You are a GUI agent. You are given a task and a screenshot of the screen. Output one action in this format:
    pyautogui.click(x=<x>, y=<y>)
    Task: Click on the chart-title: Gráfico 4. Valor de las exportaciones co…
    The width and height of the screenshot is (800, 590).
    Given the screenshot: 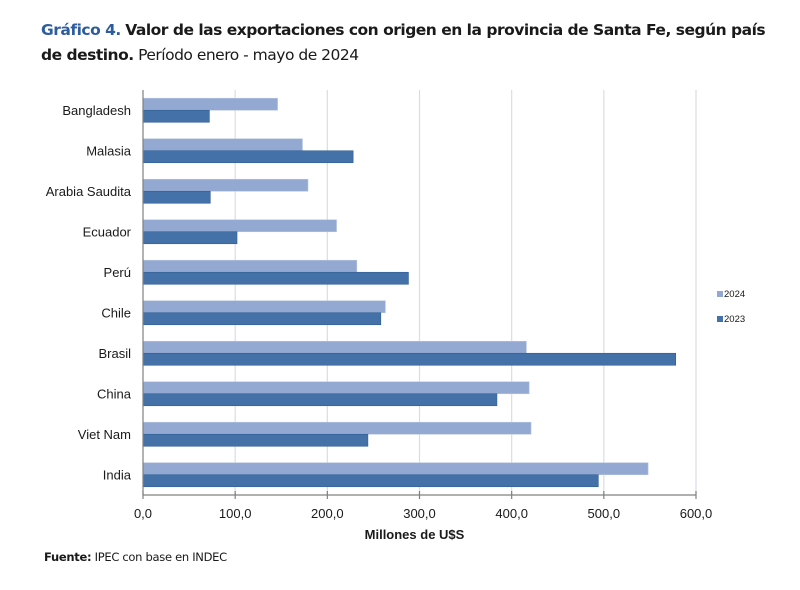 What is the action you would take?
    pyautogui.click(x=411, y=43)
    